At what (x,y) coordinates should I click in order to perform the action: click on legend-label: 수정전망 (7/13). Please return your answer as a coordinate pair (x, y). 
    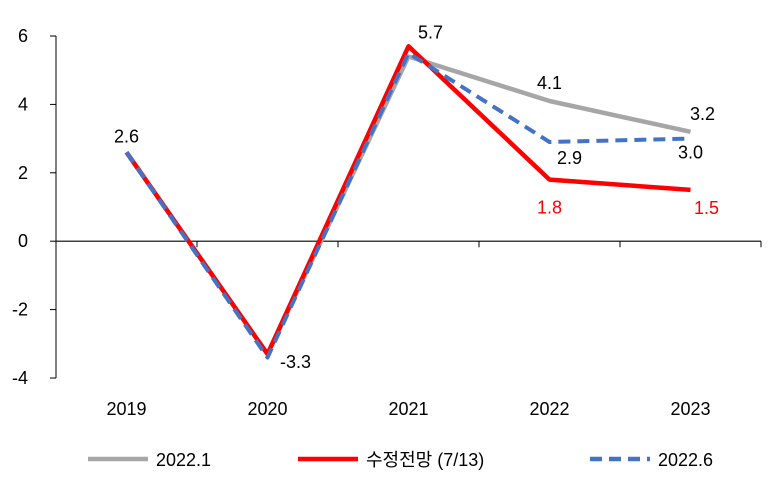
    Looking at the image, I should click on (425, 460).